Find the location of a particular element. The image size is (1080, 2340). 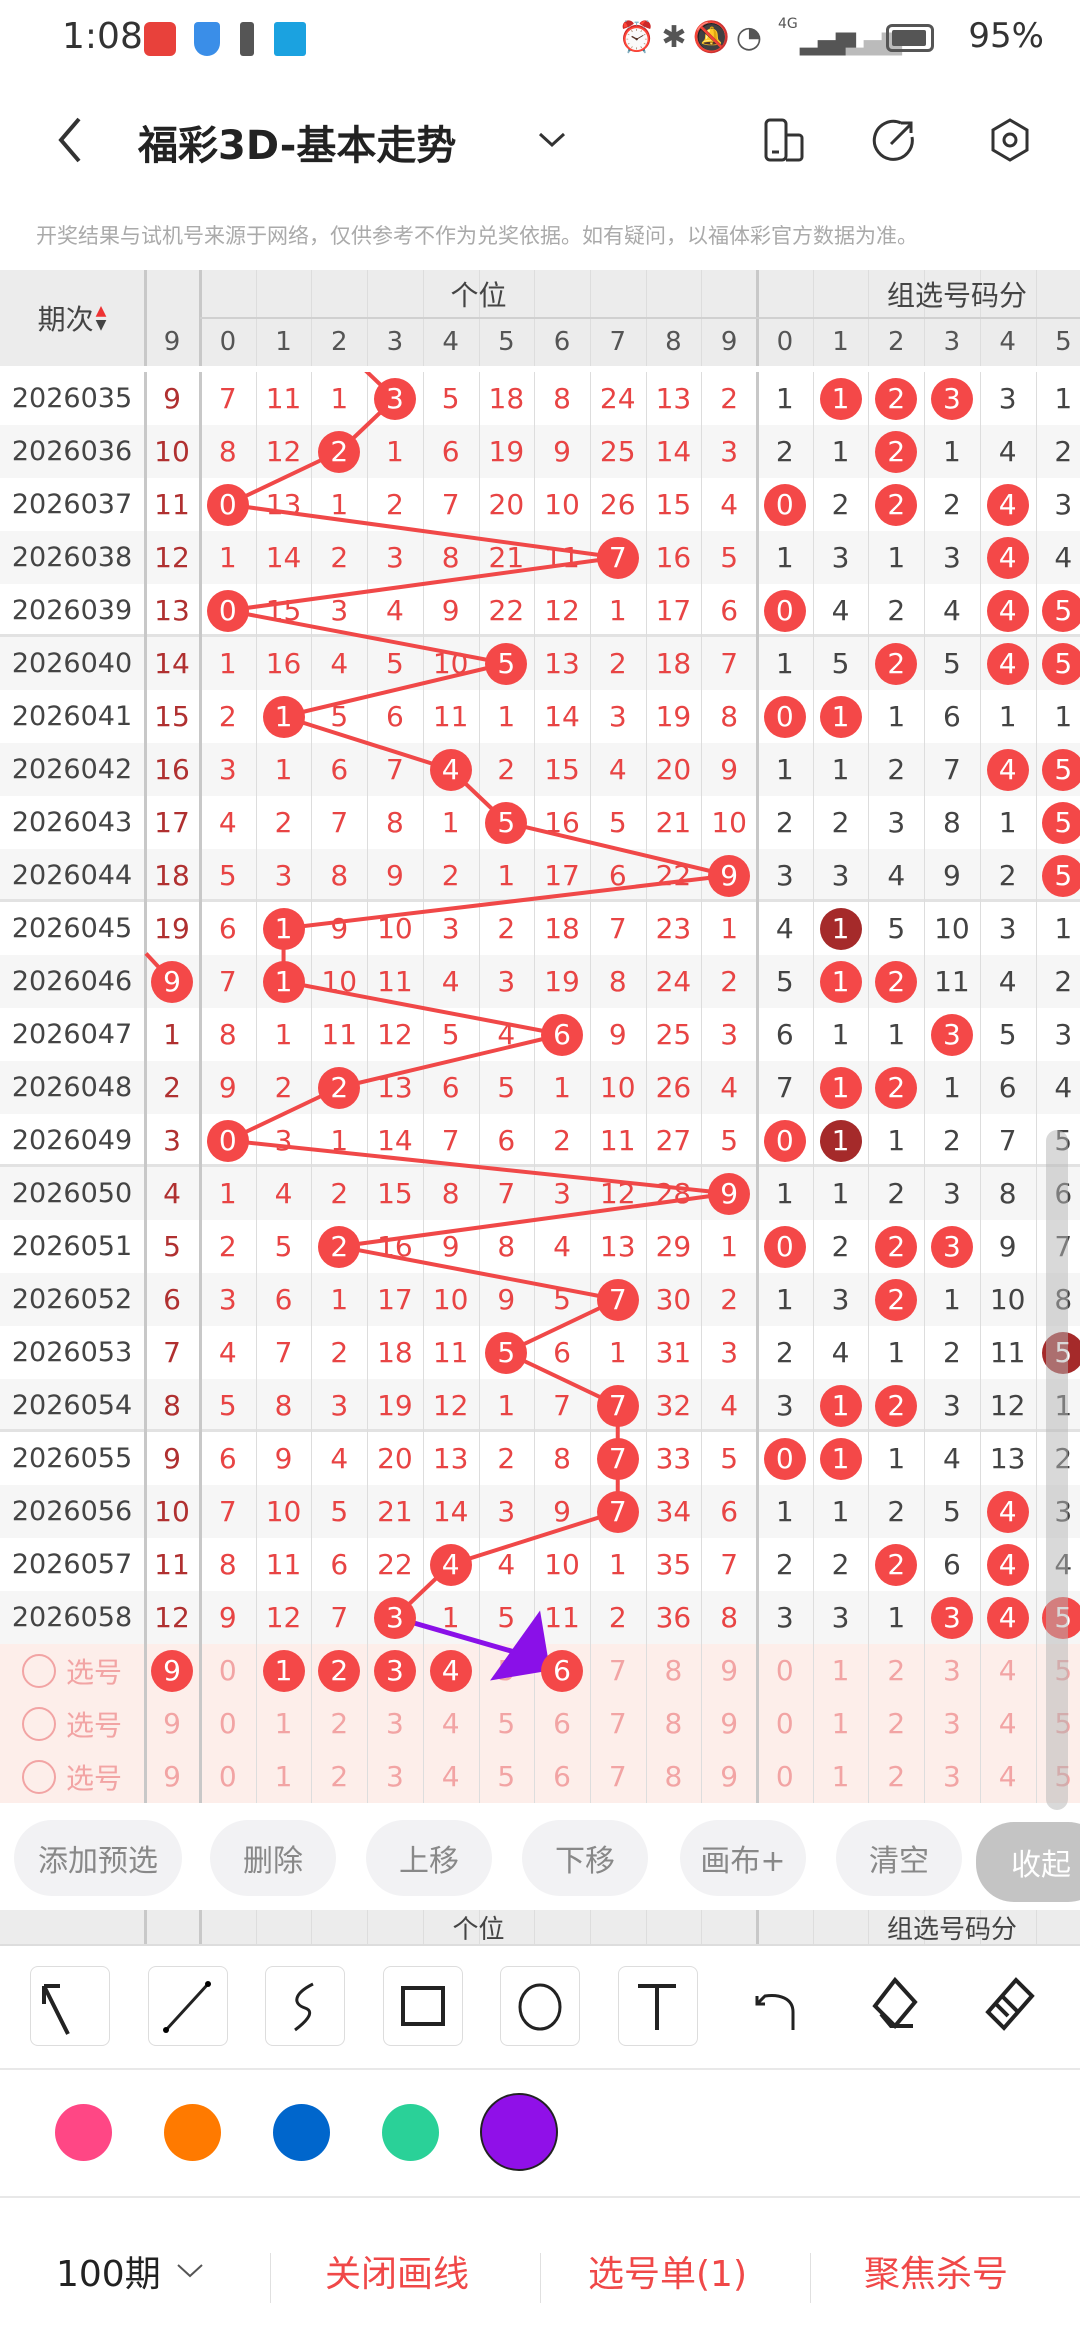

action-button: 下移 is located at coordinates (585, 1858).